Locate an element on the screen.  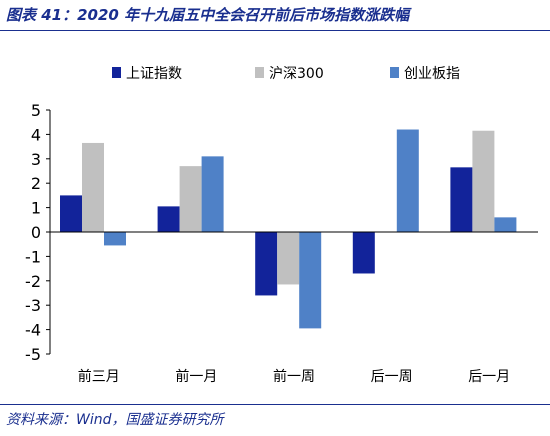
x-tick-label: 后一周 is located at coordinates (392, 377).